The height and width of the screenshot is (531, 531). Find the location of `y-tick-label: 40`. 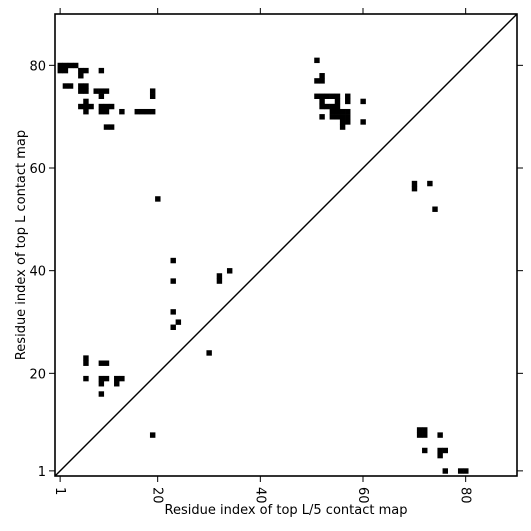

y-tick-label: 40 is located at coordinates (37, 272).